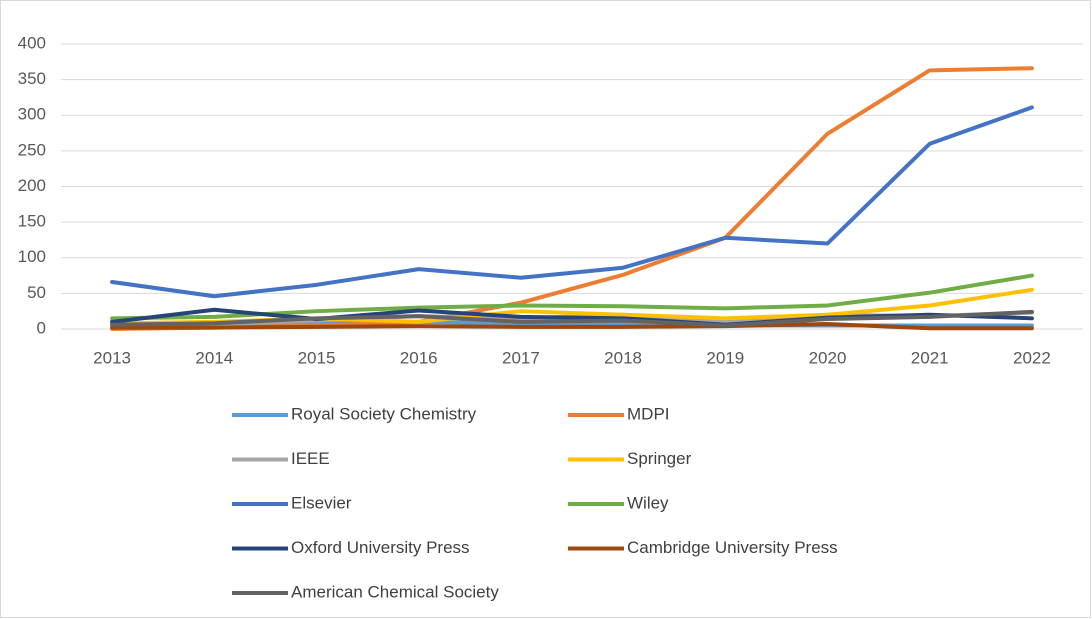 The image size is (1092, 619). Describe the element at coordinates (32, 185) in the screenshot. I see `y-tick-label: 200` at that location.